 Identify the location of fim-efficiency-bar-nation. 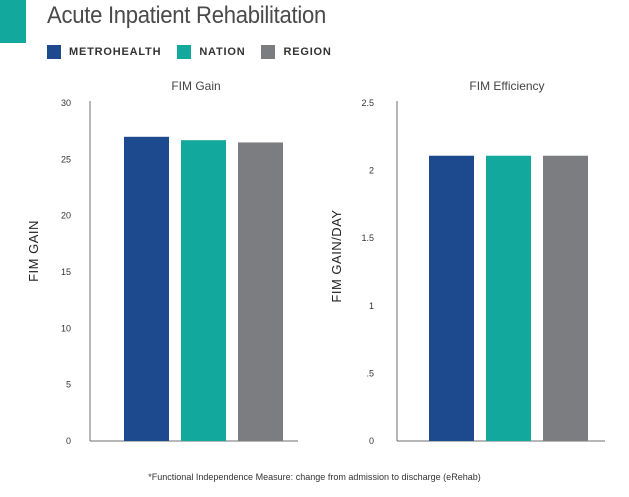
(508, 298).